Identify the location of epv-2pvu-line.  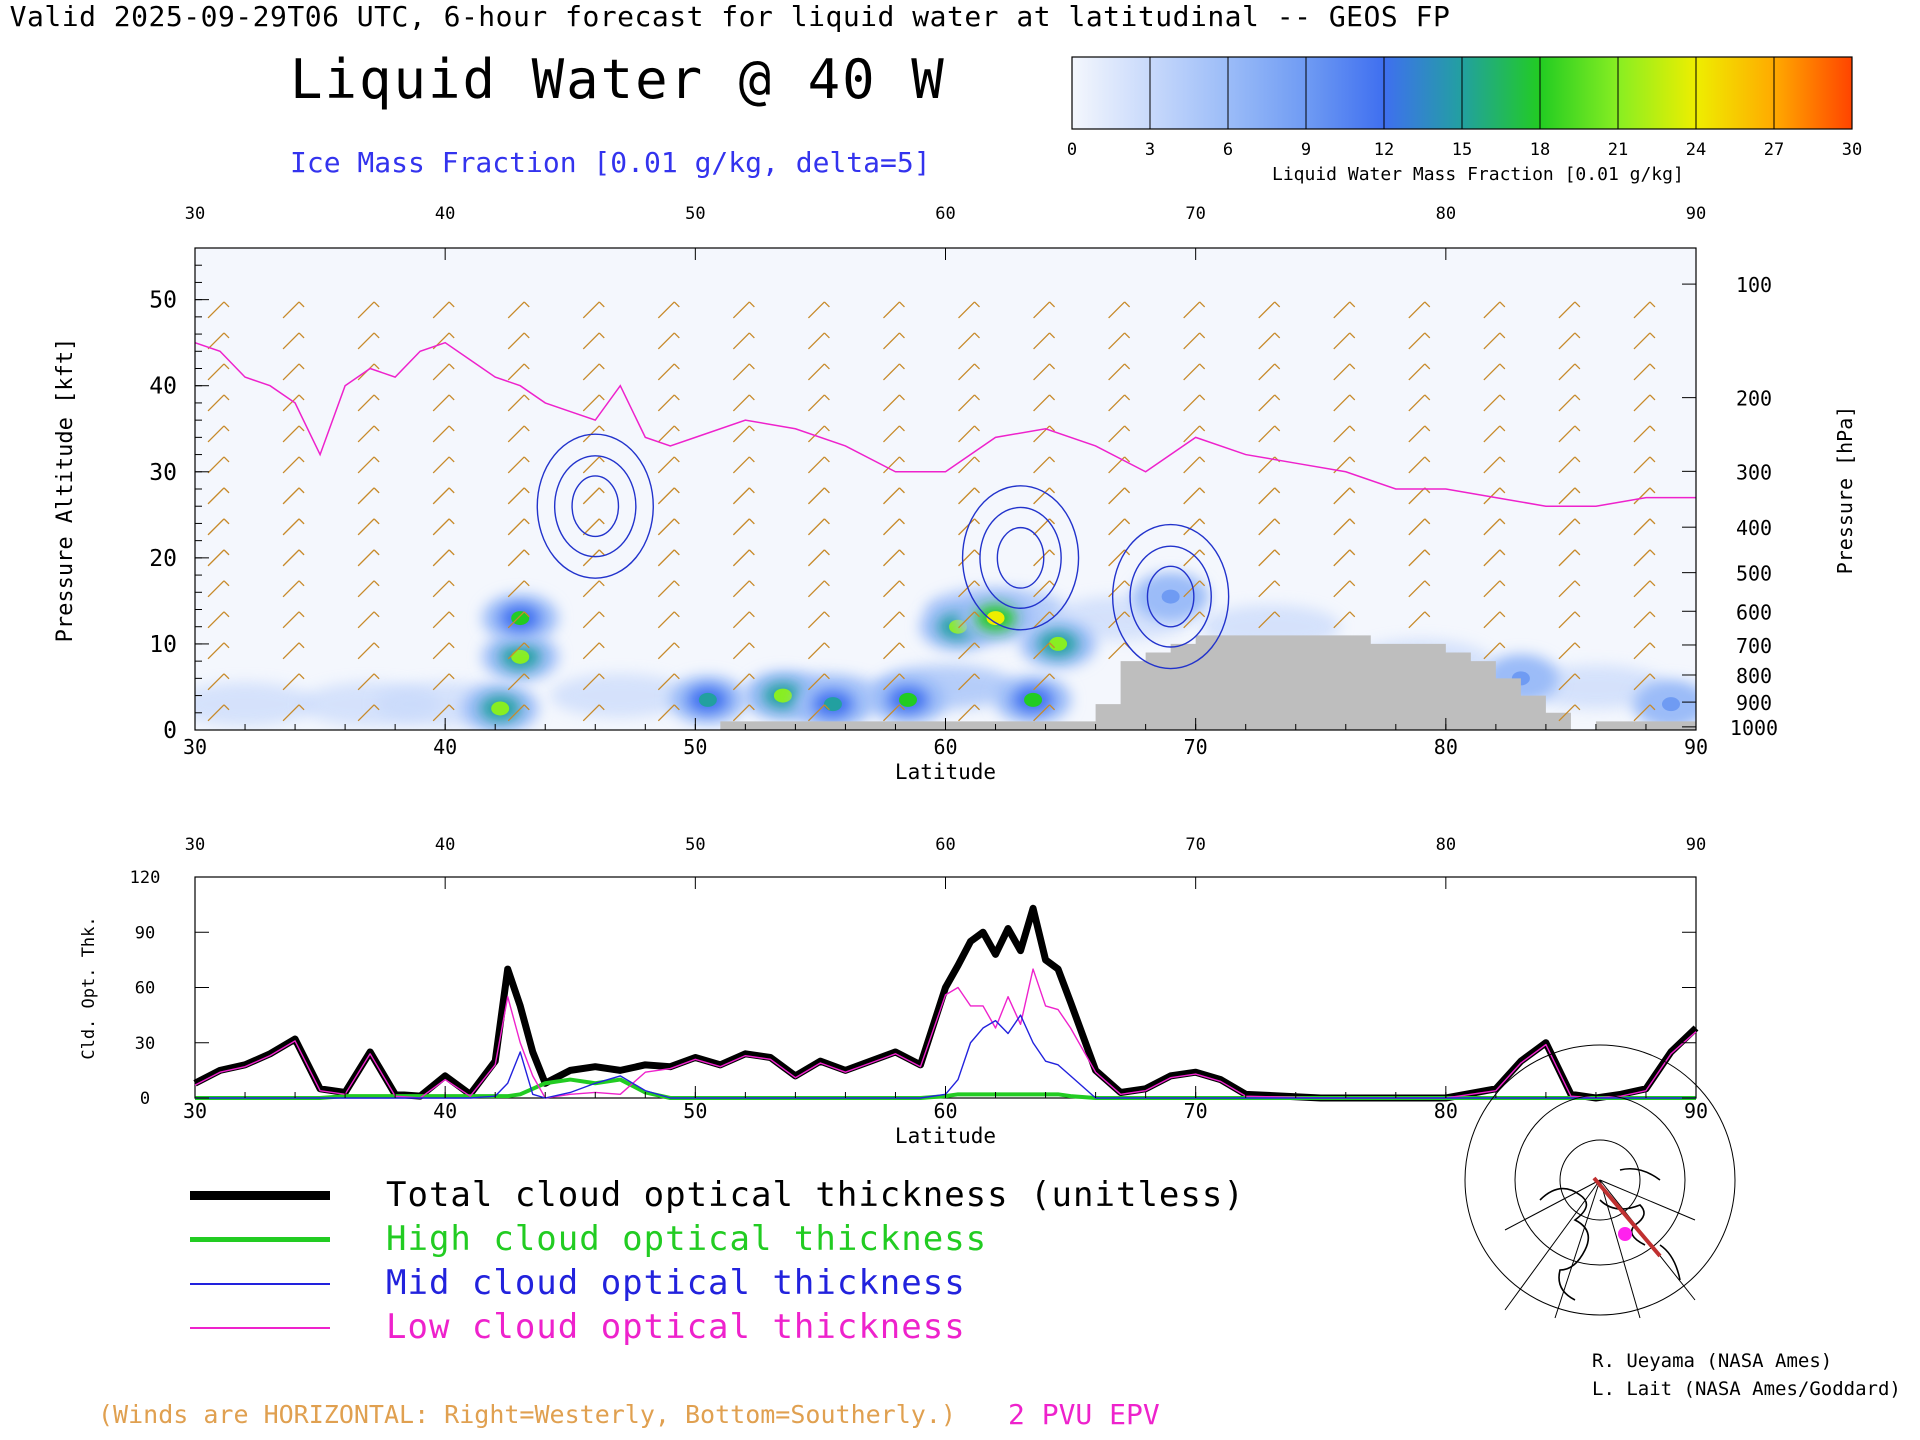
(945, 424).